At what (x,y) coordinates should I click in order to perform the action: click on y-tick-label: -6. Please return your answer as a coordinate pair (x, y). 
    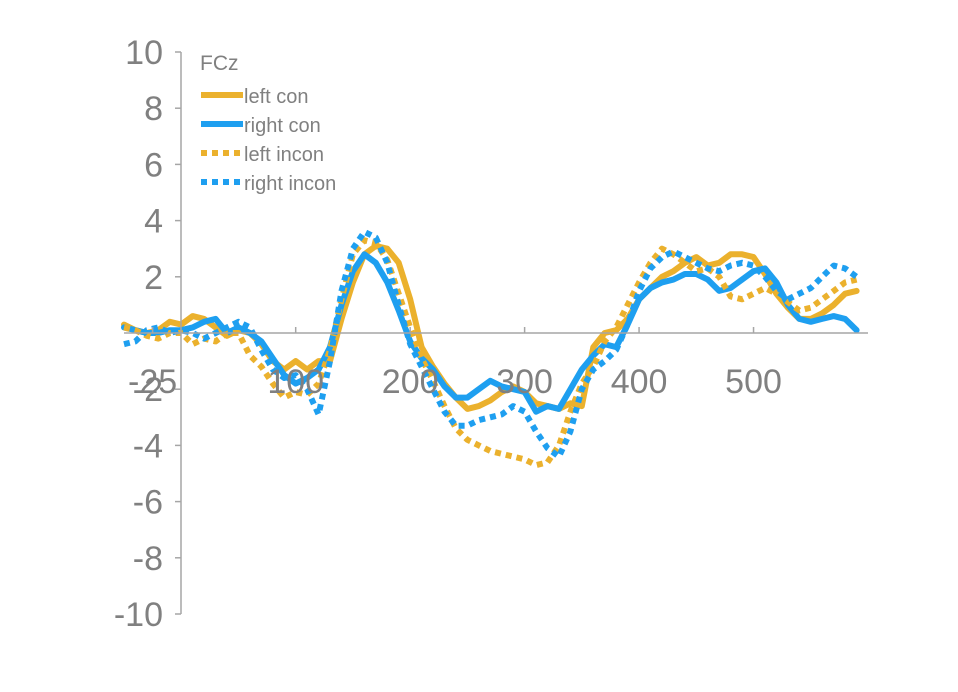
    Looking at the image, I should click on (148, 503).